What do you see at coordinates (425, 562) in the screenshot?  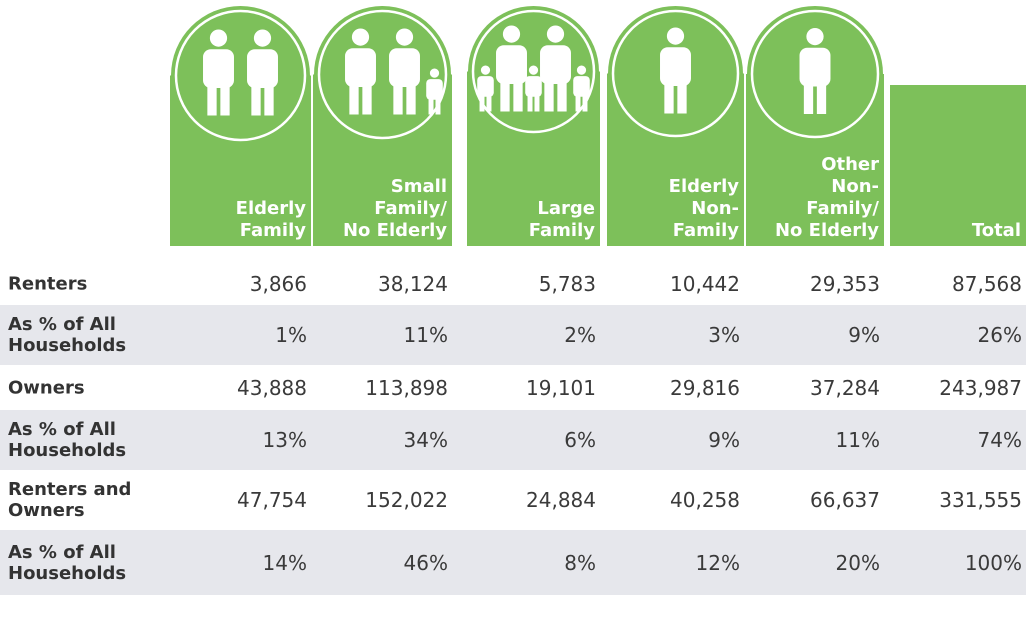 I see `table-cell: 46%` at bounding box center [425, 562].